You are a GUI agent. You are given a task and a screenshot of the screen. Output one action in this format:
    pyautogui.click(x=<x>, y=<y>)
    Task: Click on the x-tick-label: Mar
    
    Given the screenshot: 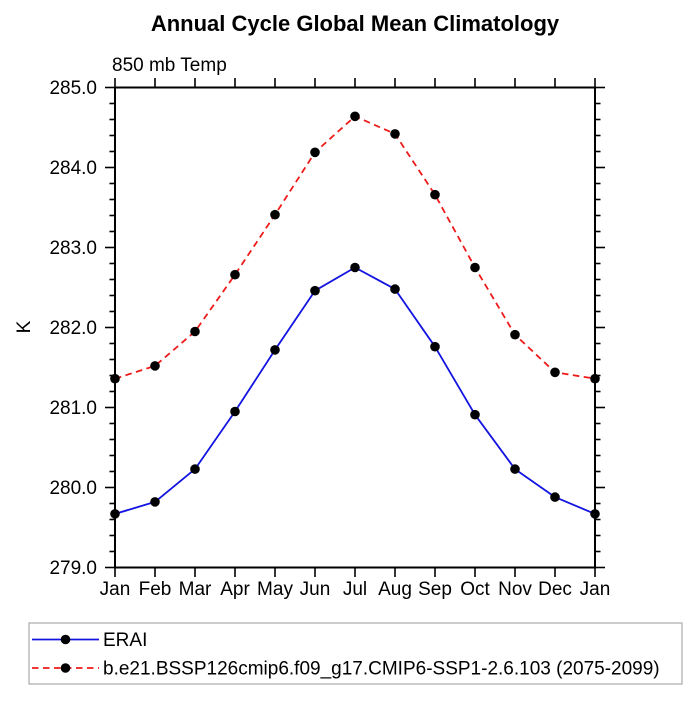 What is the action you would take?
    pyautogui.click(x=195, y=589)
    